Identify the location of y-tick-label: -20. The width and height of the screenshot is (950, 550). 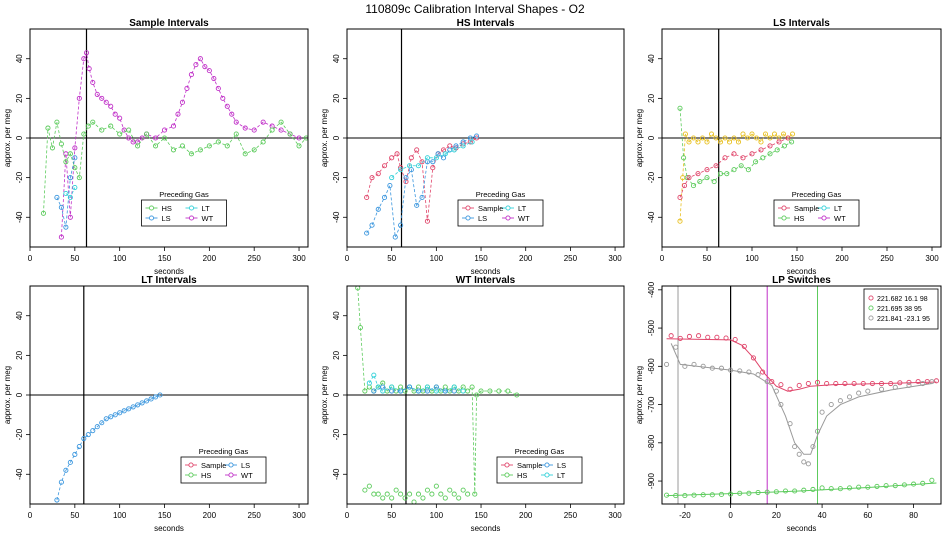
(336, 177).